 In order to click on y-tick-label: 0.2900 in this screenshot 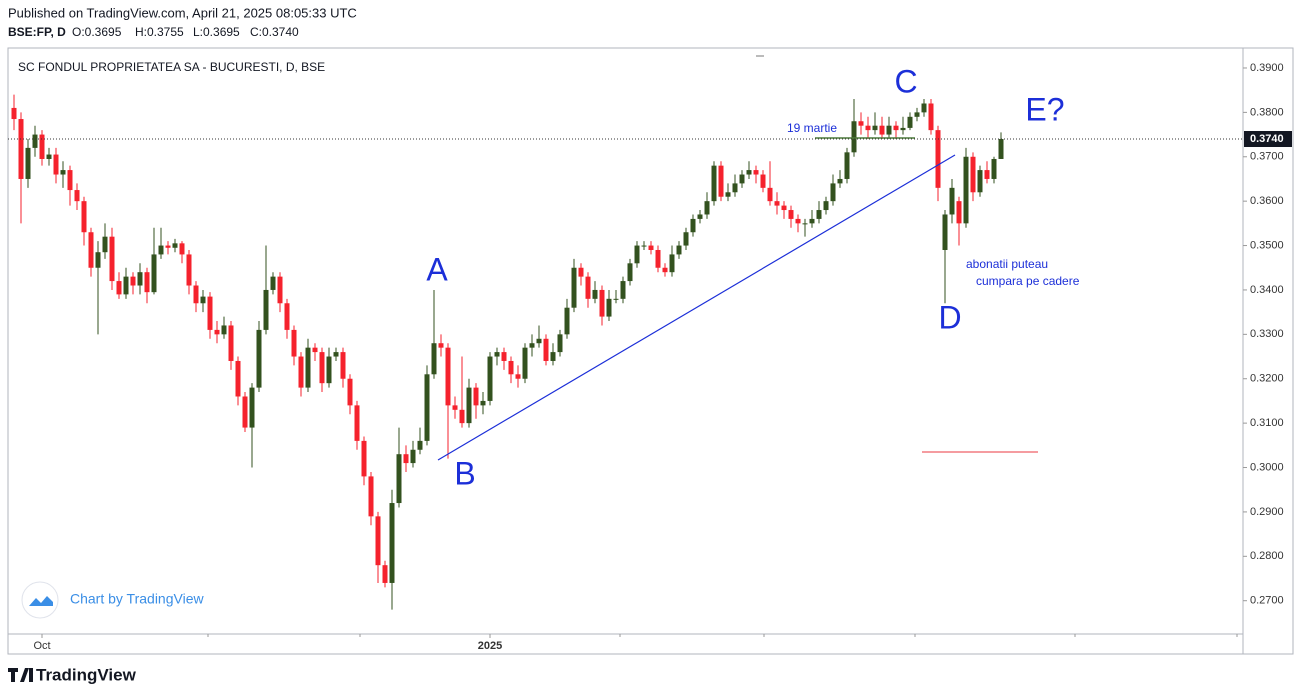, I will do `click(1267, 512)`.